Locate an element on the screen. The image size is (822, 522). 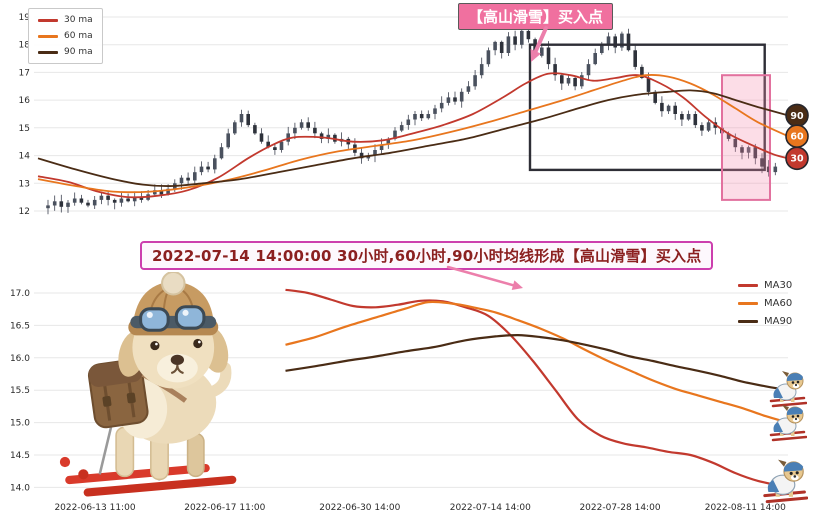
bottom-ma-line-MA60 is located at coordinates (537, 362).